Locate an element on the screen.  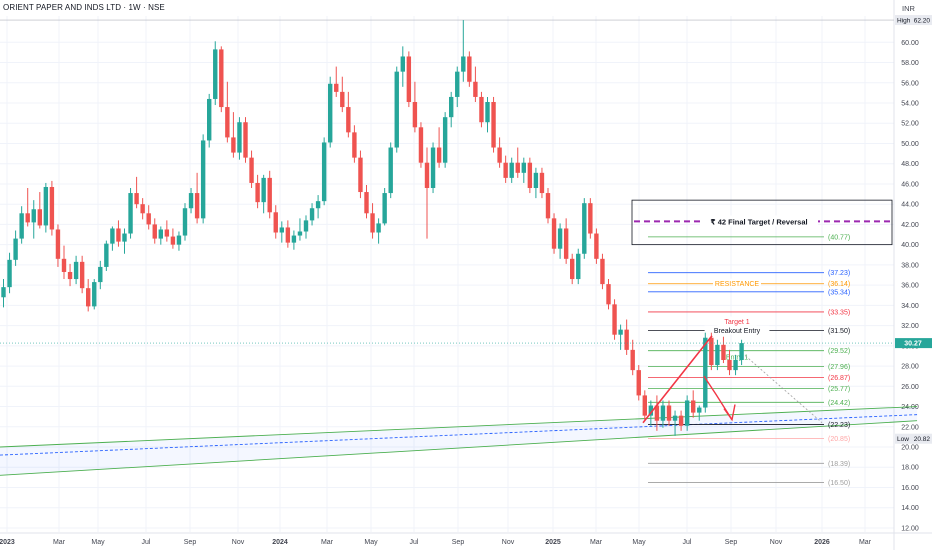
x-tick-label: Mar is located at coordinates (59, 542).